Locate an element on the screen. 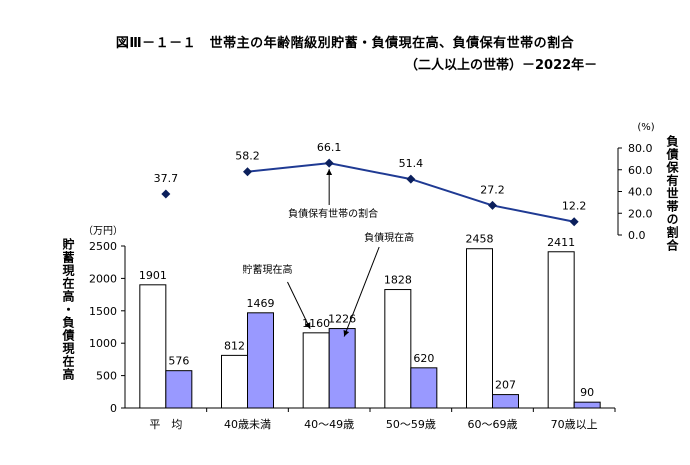 The height and width of the screenshot is (465, 690). bar-y-tick-label: 2000 is located at coordinates (103, 278).